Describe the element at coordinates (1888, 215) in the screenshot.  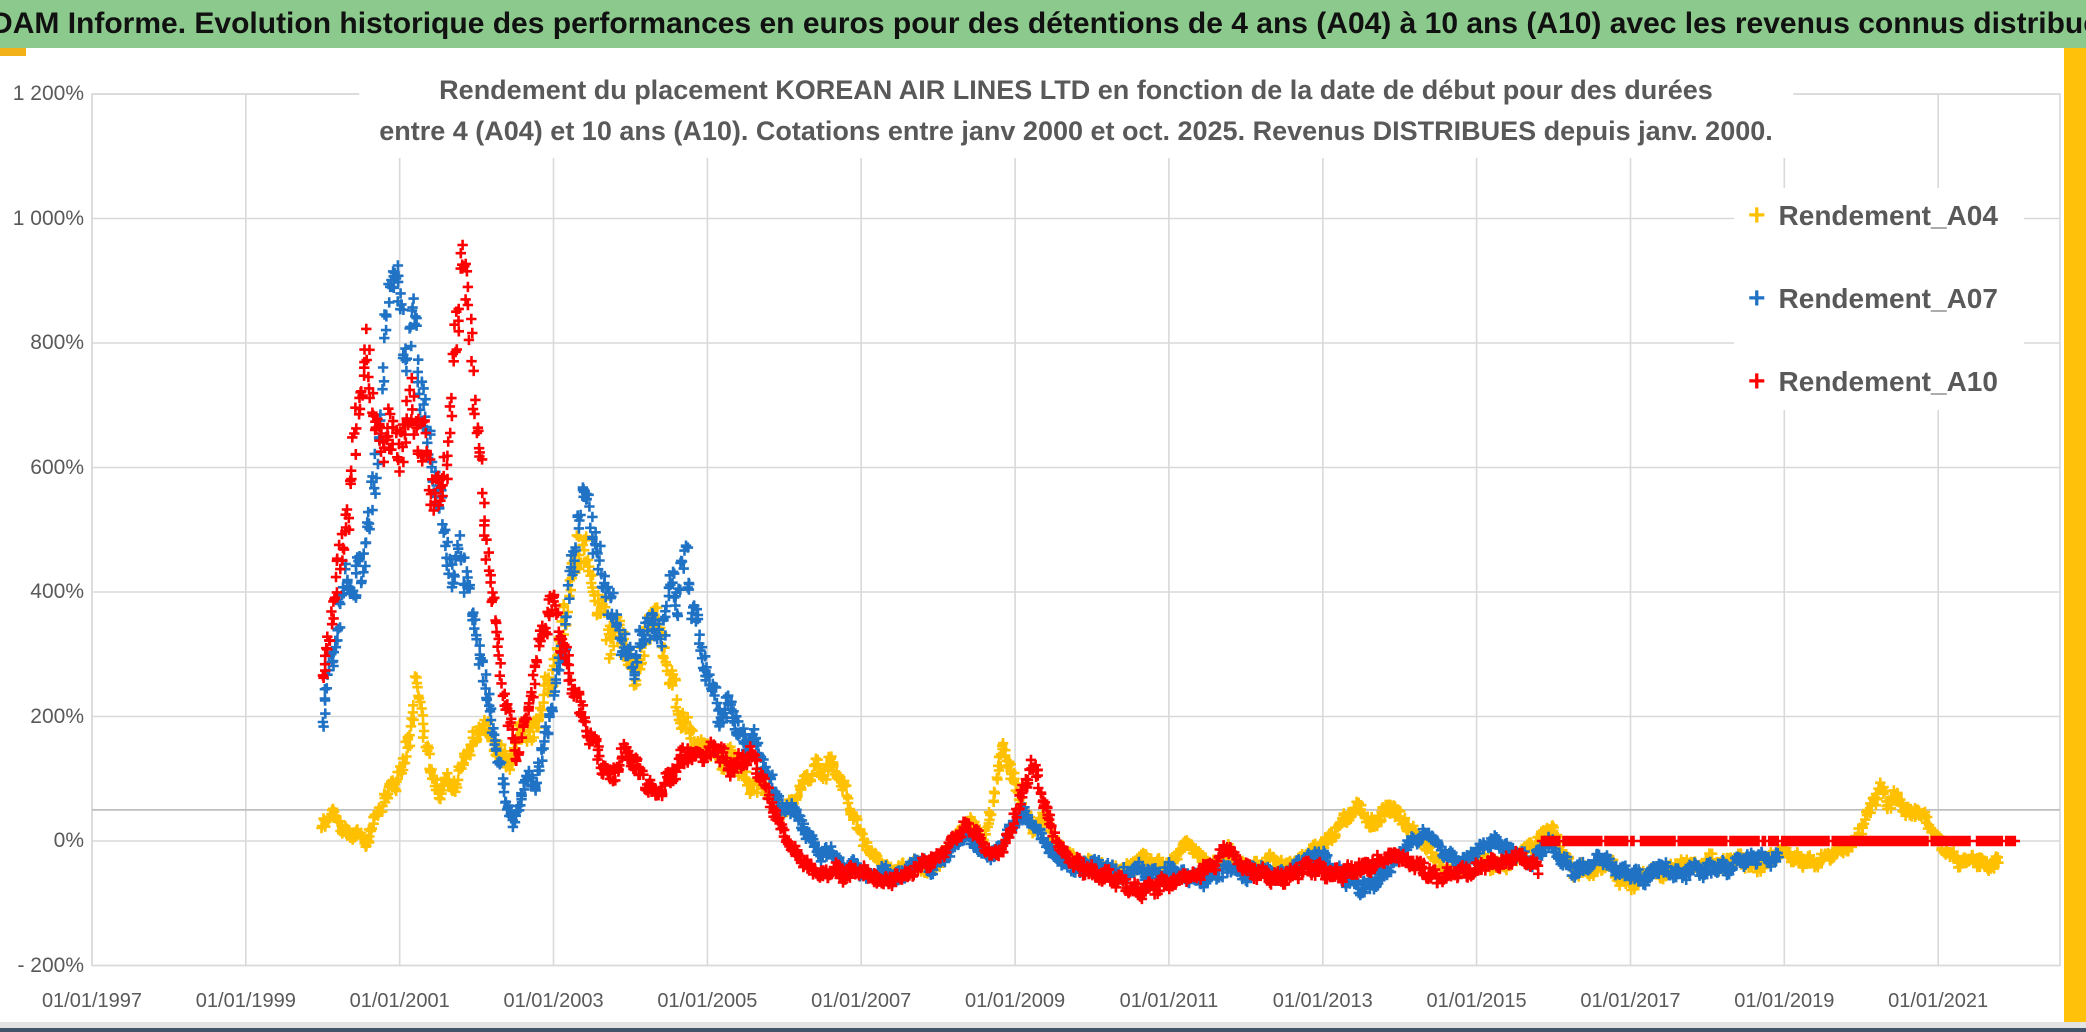
I see `legend-label: Rendement_A04` at that location.